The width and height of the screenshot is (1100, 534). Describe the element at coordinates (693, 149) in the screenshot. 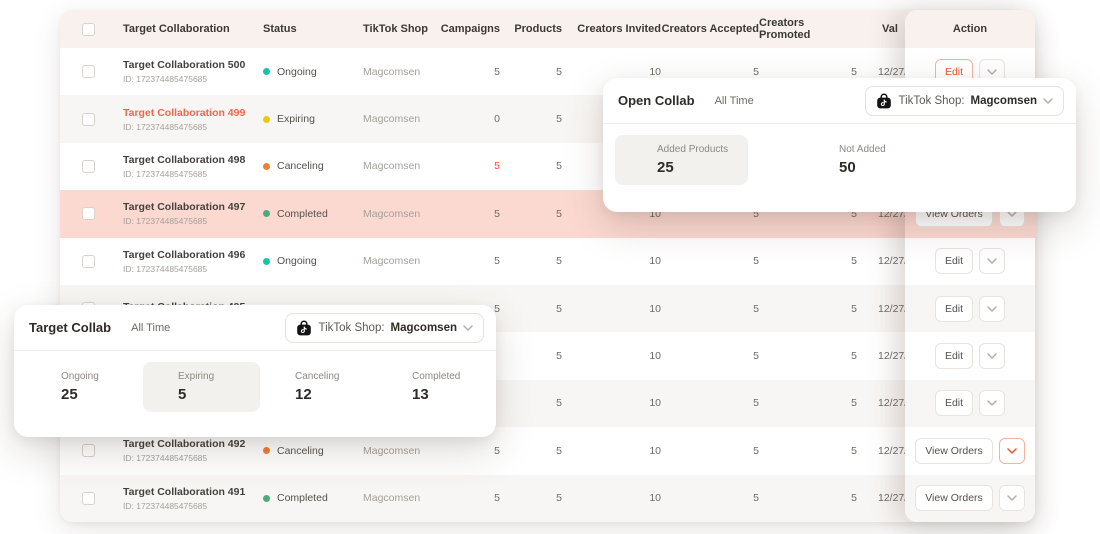

I see `stat-label: Added Products` at that location.